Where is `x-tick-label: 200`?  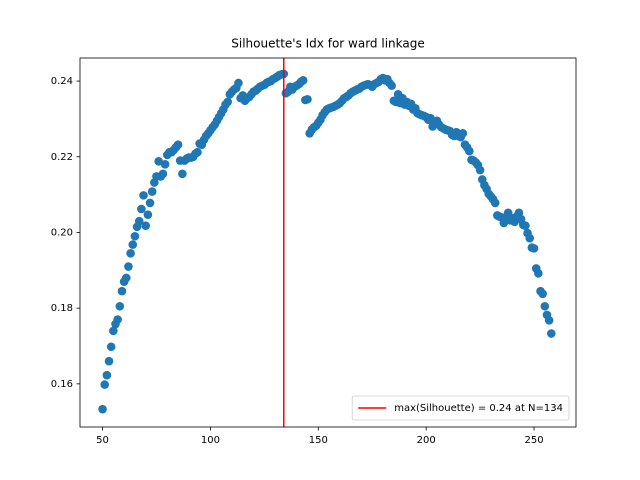
x-tick-label: 200 is located at coordinates (426, 440).